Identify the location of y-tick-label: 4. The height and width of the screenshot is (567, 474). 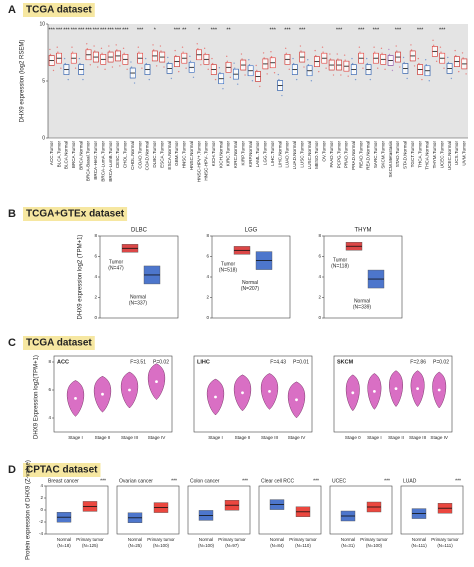
(207, 276).